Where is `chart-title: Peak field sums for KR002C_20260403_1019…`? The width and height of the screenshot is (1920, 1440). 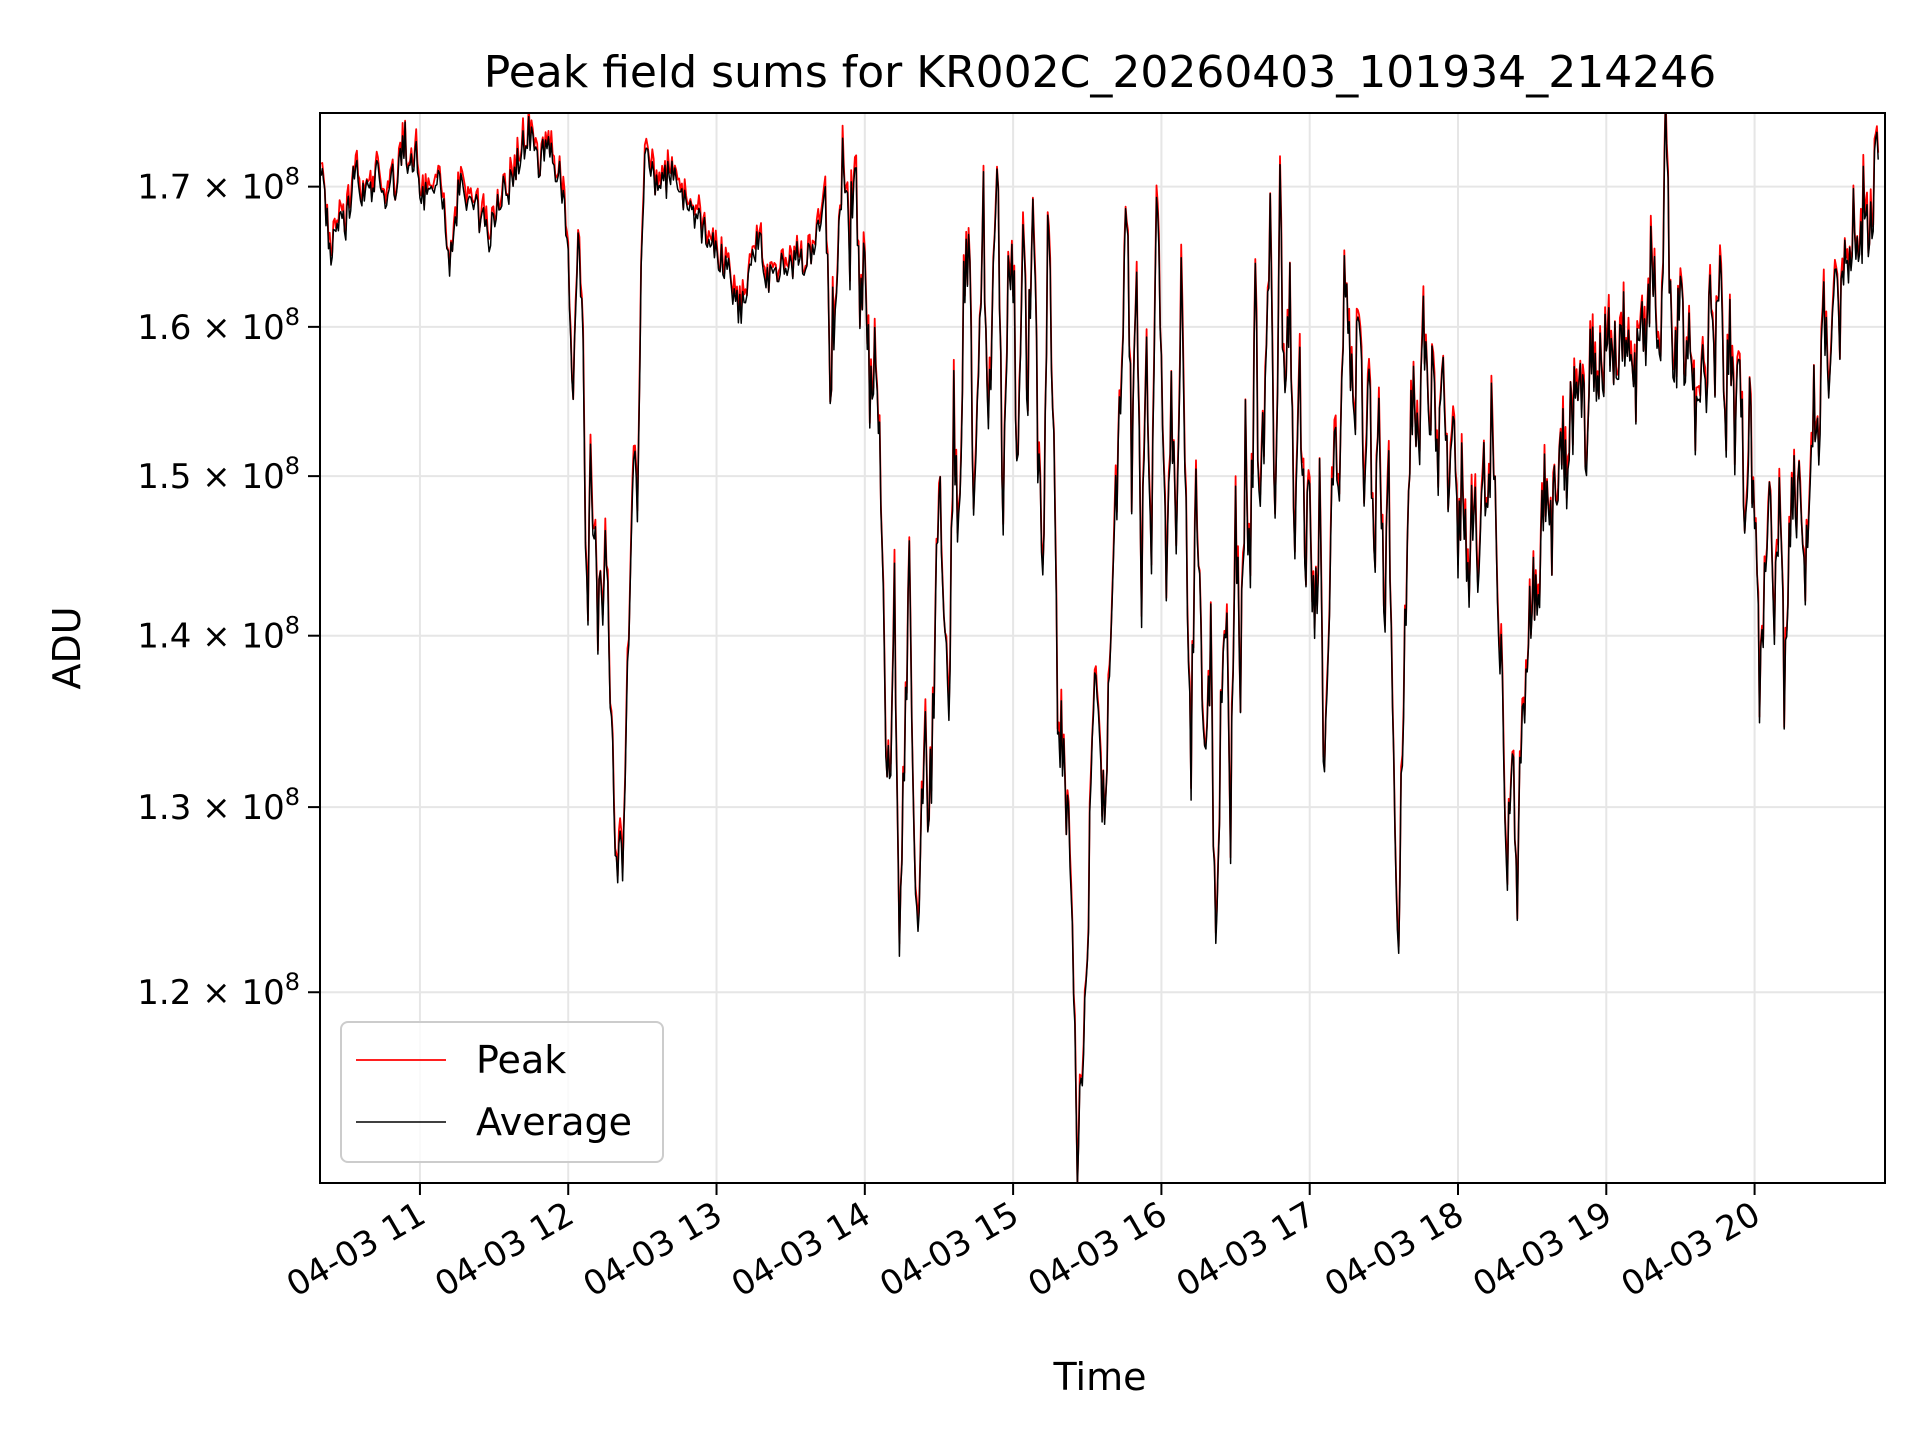
chart-title: Peak field sums for KR002C_20260403_1019… is located at coordinates (1100, 72).